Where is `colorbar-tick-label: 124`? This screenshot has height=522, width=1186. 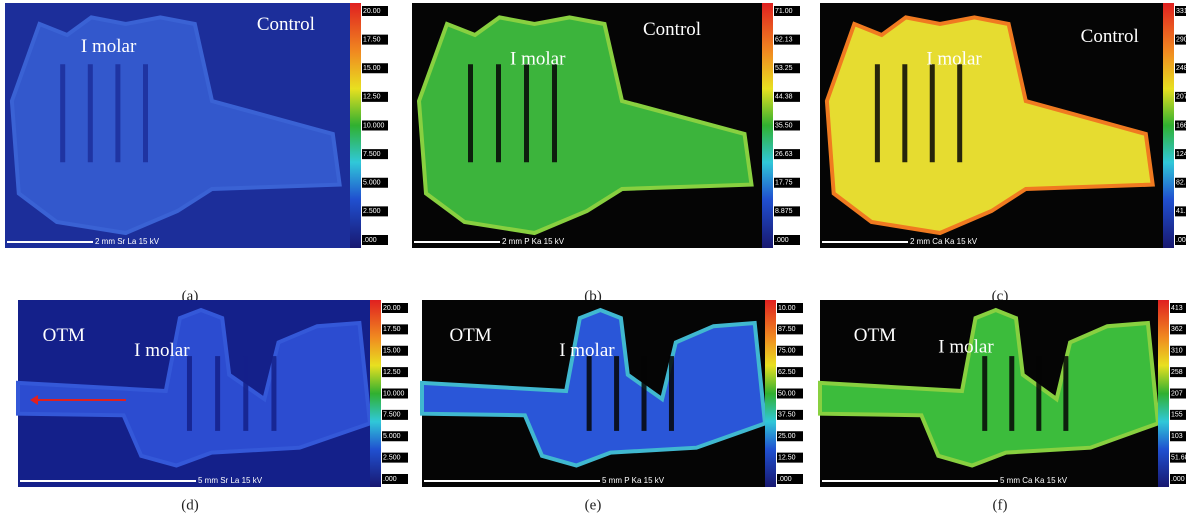
colorbar-tick-label: 124 is located at coordinates (1181, 154).